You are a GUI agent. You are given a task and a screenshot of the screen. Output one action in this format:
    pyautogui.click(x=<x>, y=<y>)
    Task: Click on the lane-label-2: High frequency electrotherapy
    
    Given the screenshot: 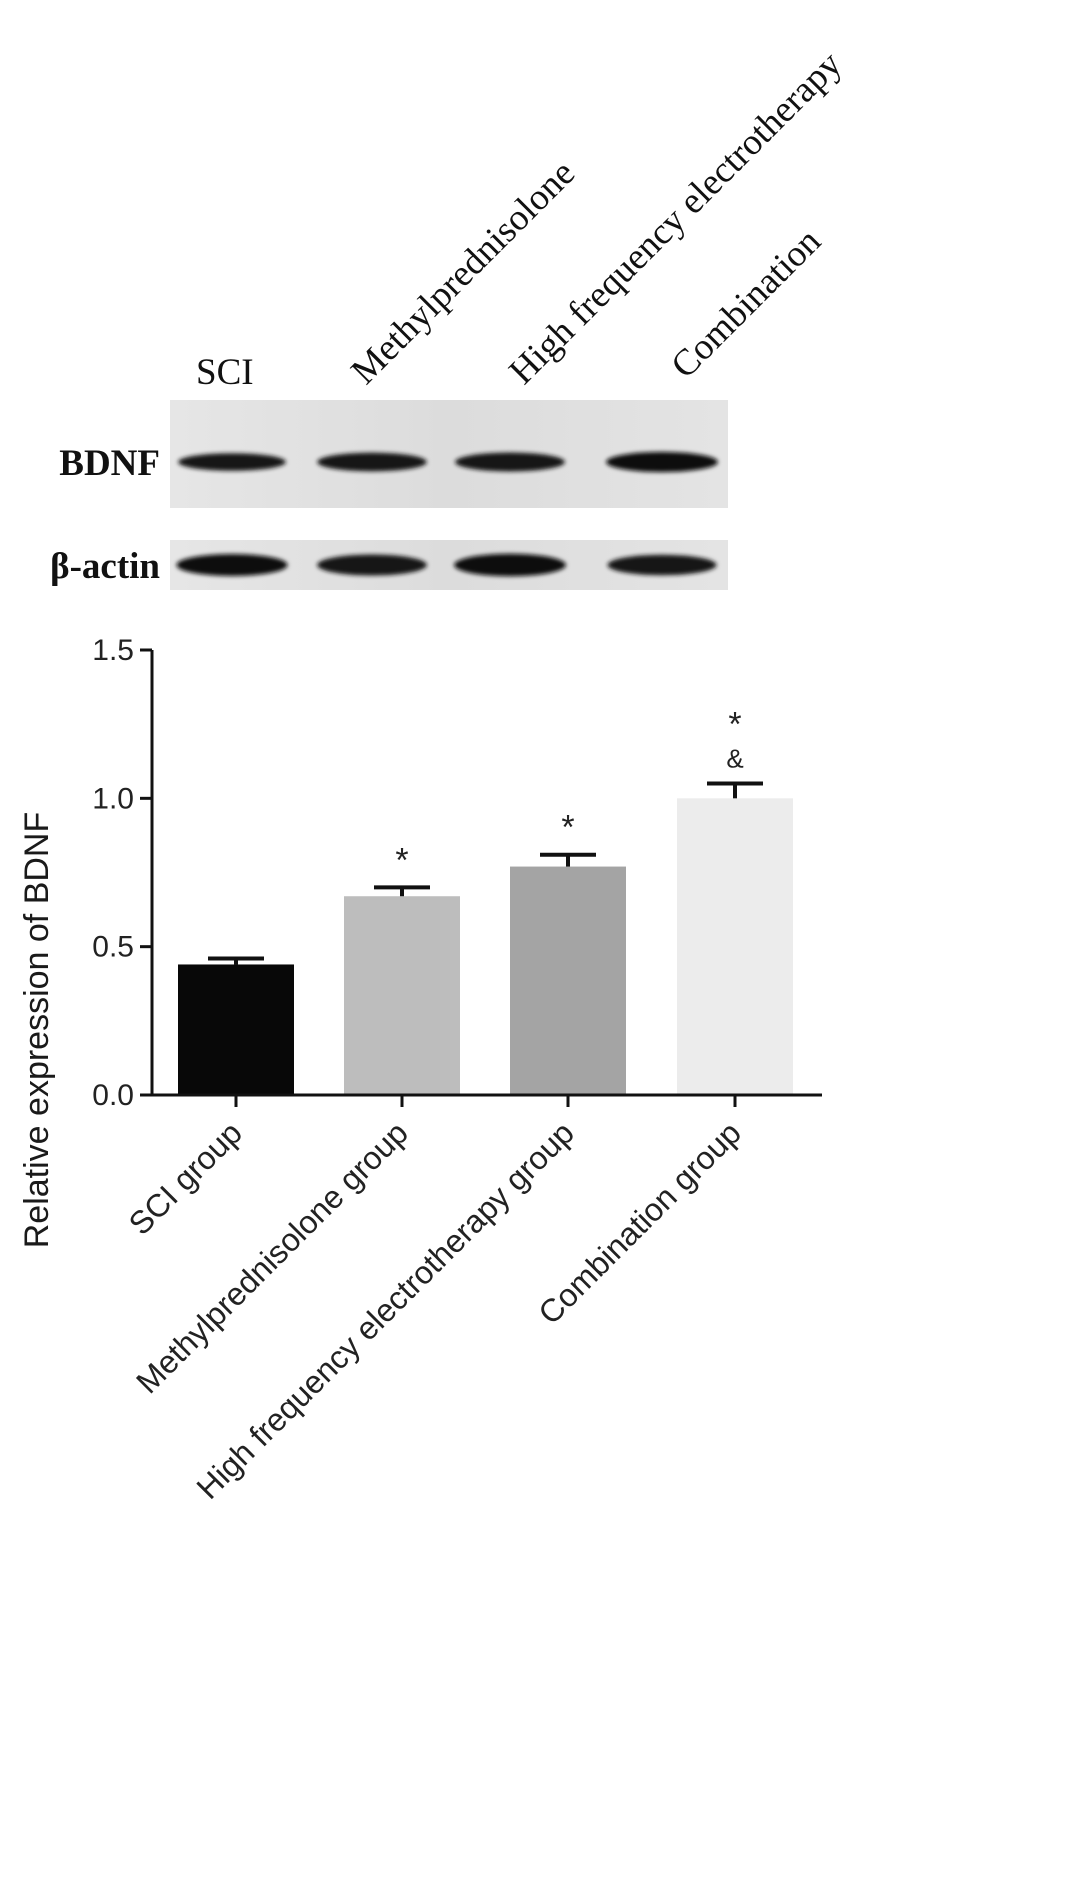 What is the action you would take?
    pyautogui.click(x=675, y=217)
    